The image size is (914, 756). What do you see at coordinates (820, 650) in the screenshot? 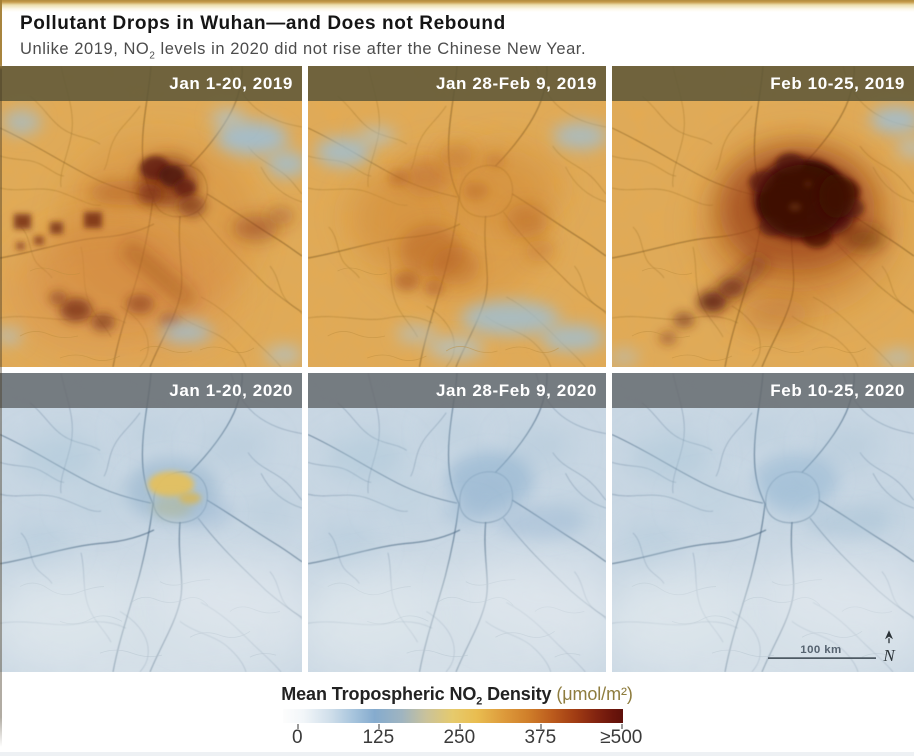
I see `svg-text: 100 km` at bounding box center [820, 650].